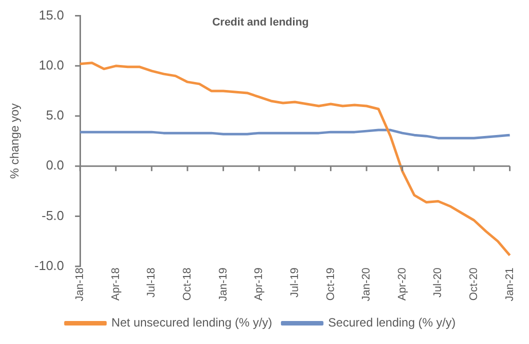 This screenshot has width=529, height=344. I want to click on legend-label: Secured lending (% y/y), so click(392, 323).